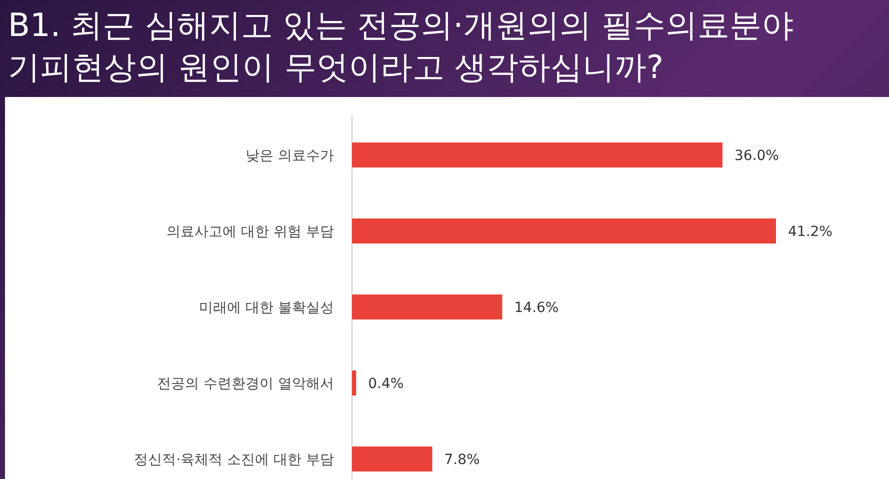 The height and width of the screenshot is (479, 889). Describe the element at coordinates (250, 232) in the screenshot. I see `y-tick-label: 의료사고에 대한 위험 부담` at that location.